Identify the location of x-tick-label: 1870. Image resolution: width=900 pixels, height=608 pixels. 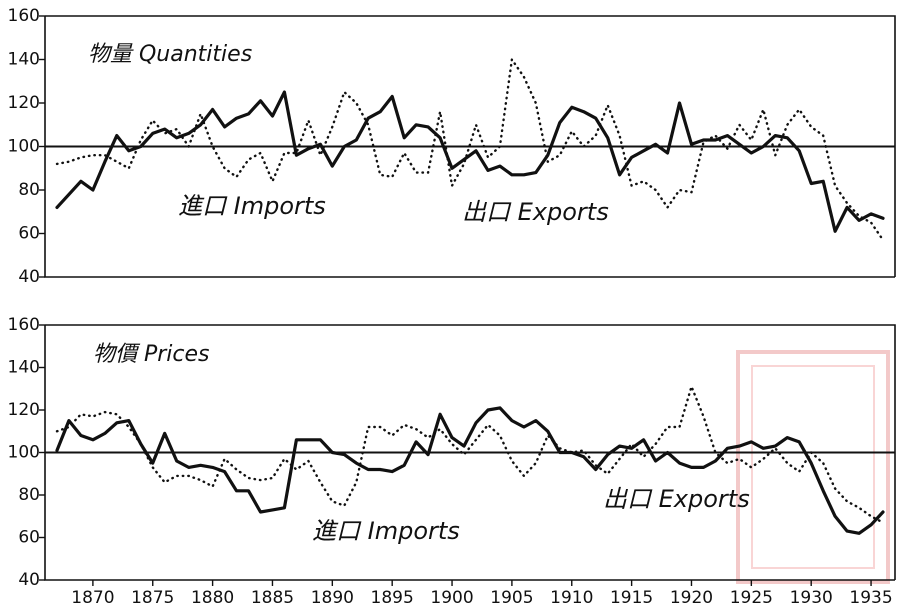
(92, 598).